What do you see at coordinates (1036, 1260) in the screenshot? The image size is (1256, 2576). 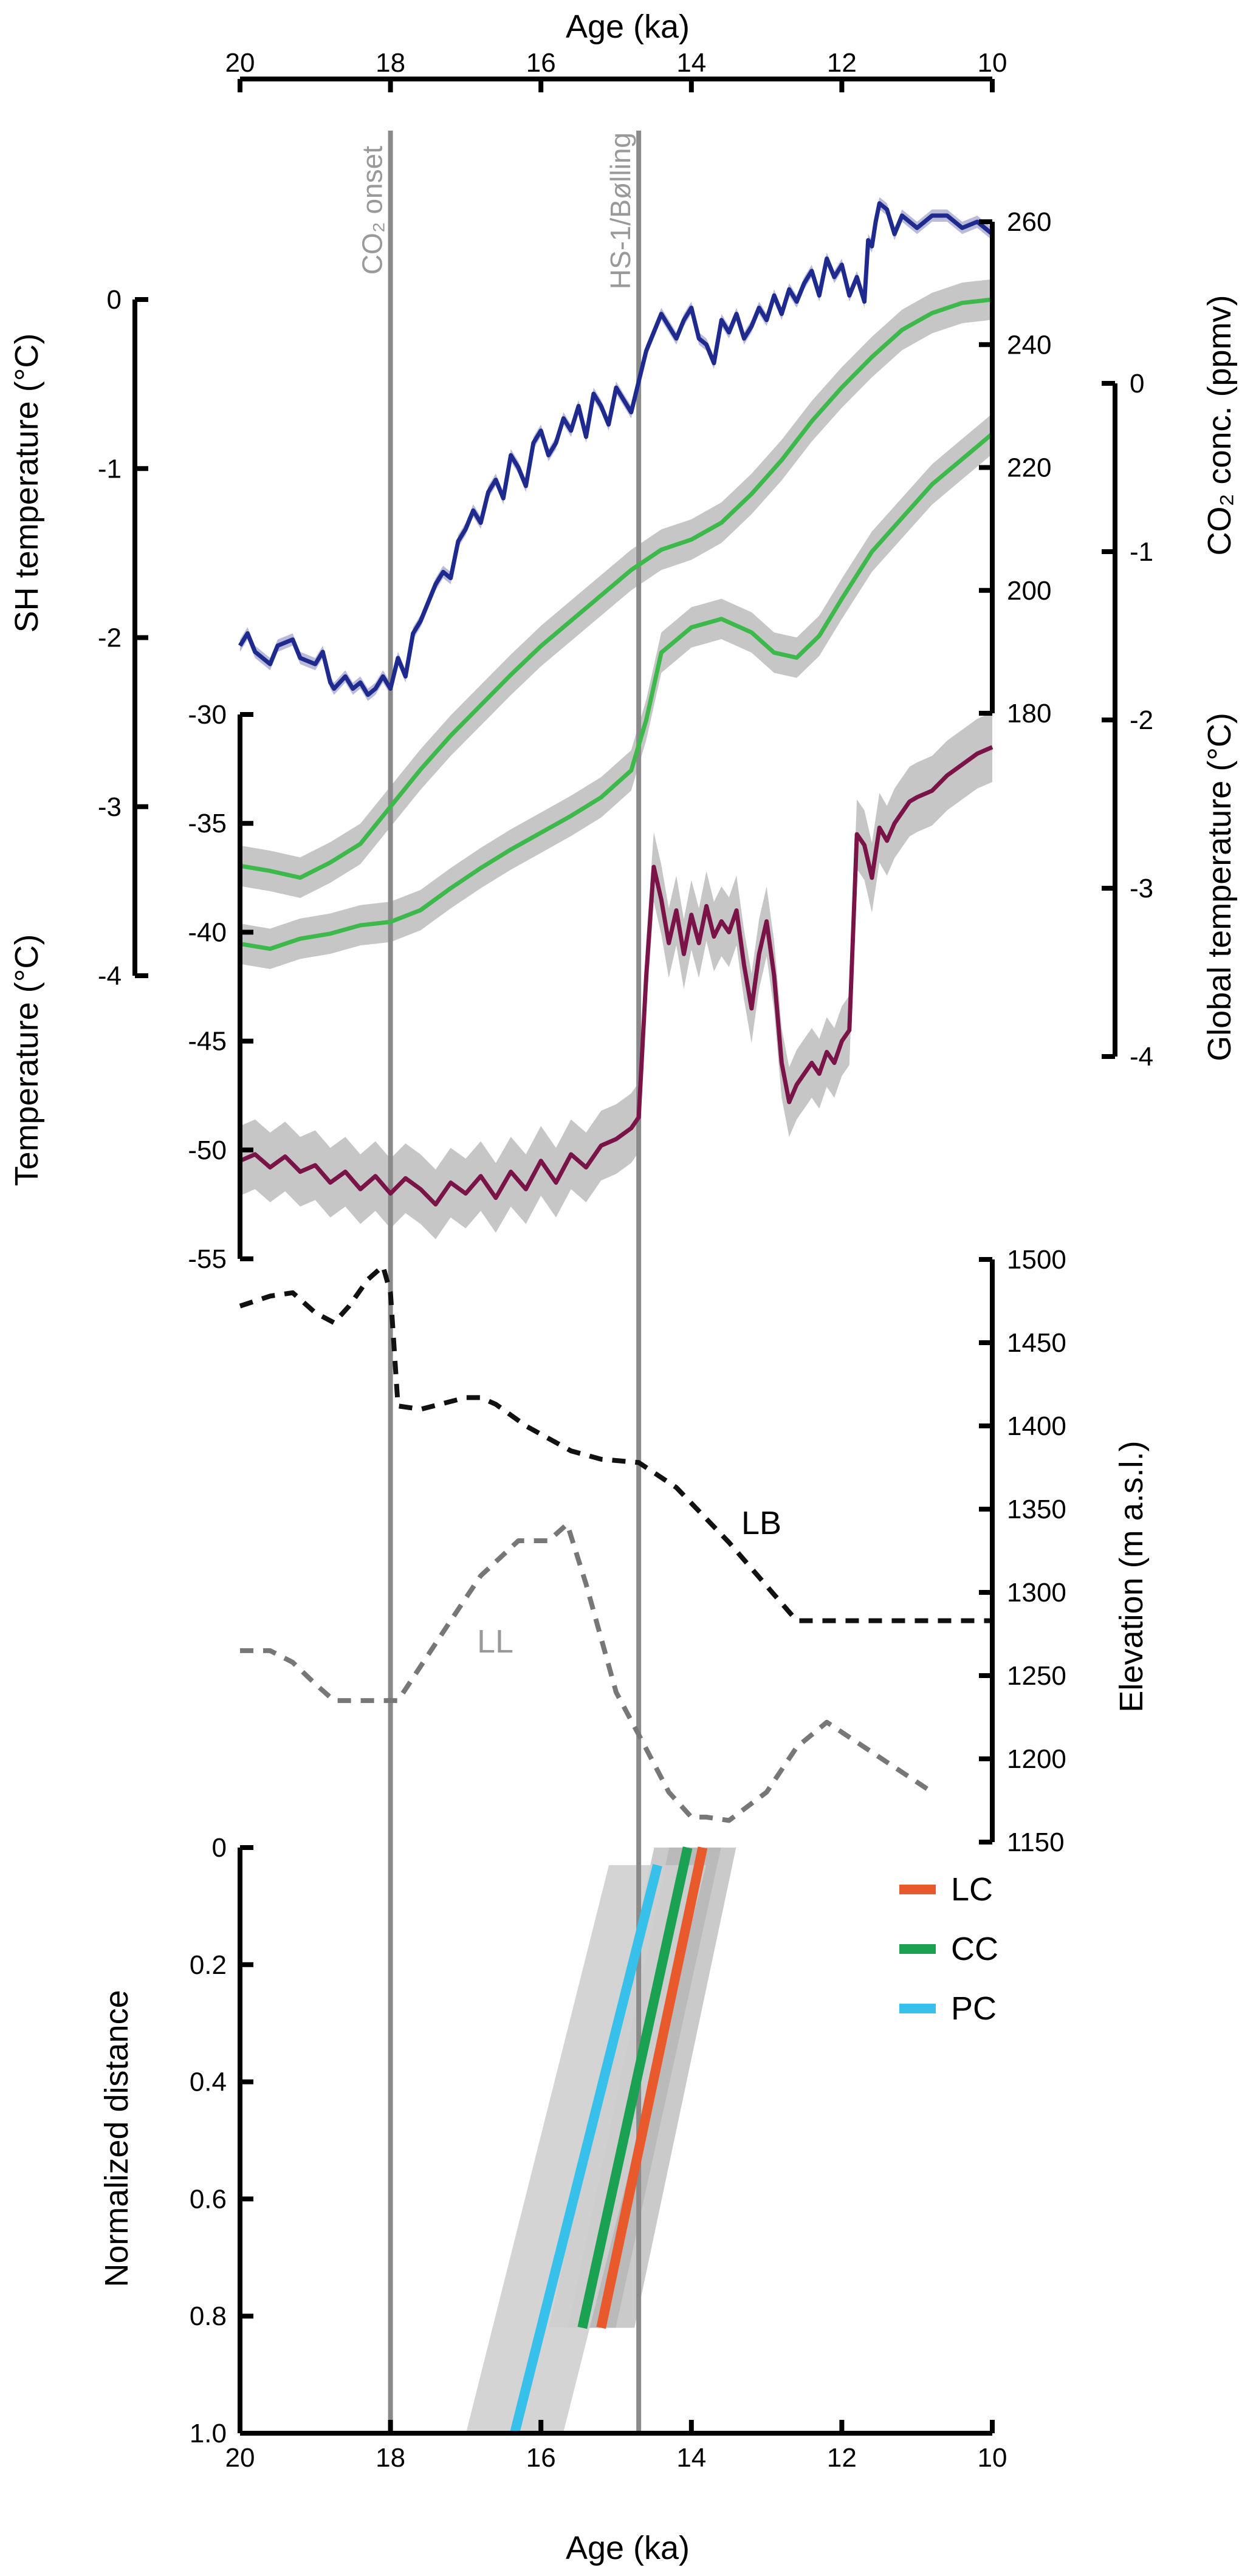 I see `elev-y-tick-label: 1500` at bounding box center [1036, 1260].